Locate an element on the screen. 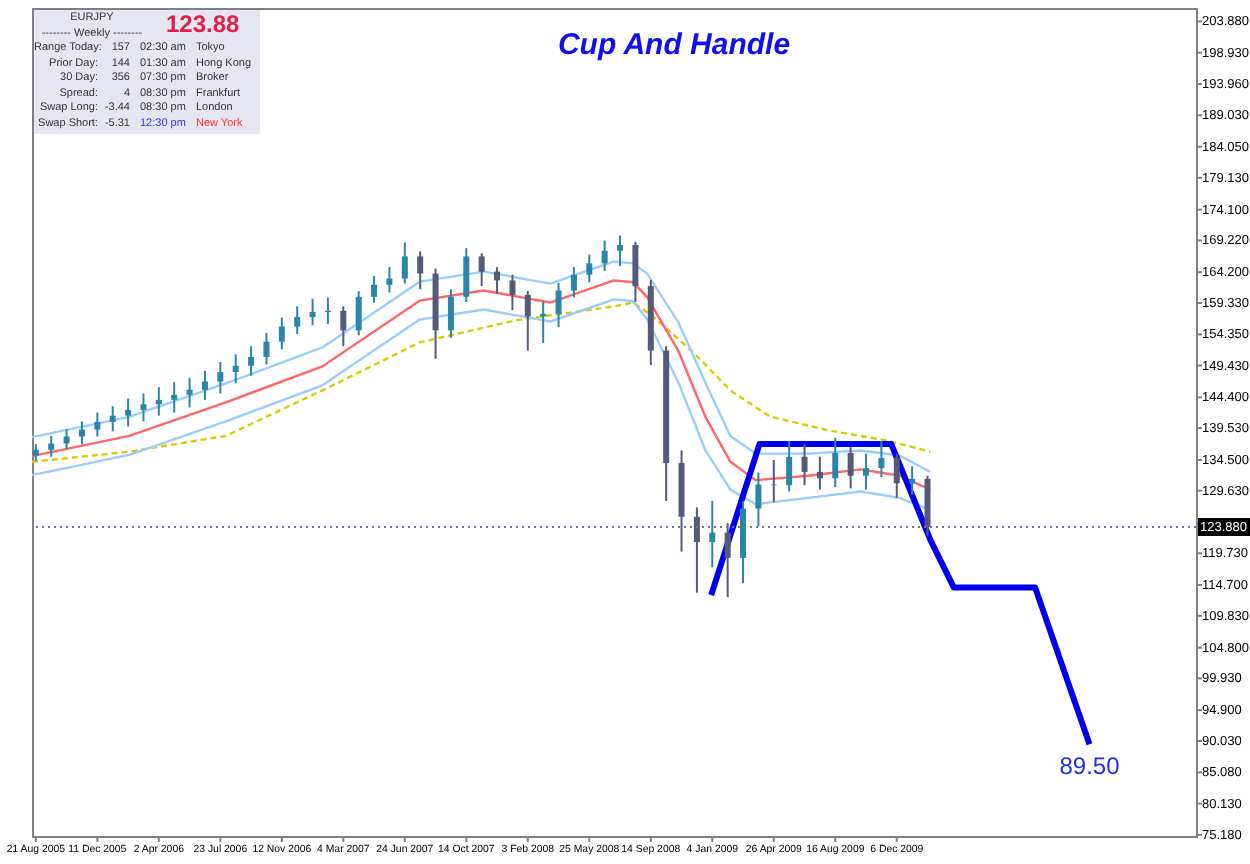  text: Cup And Handle is located at coordinates (674, 45).